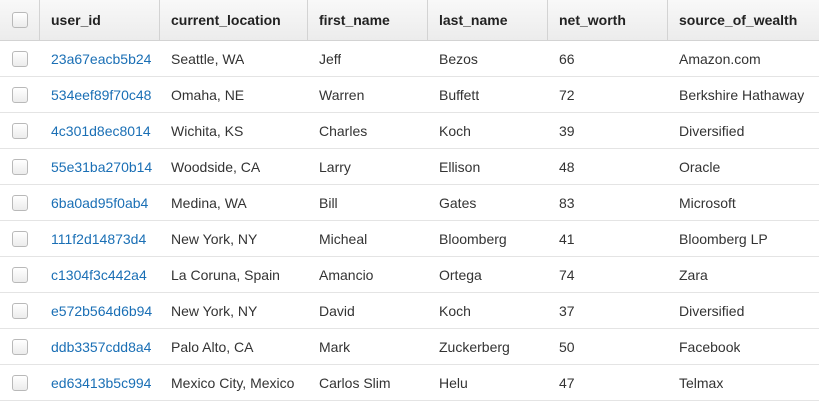 This screenshot has height=404, width=819. I want to click on user-id-link: ddb3357cdd8a4, so click(101, 346).